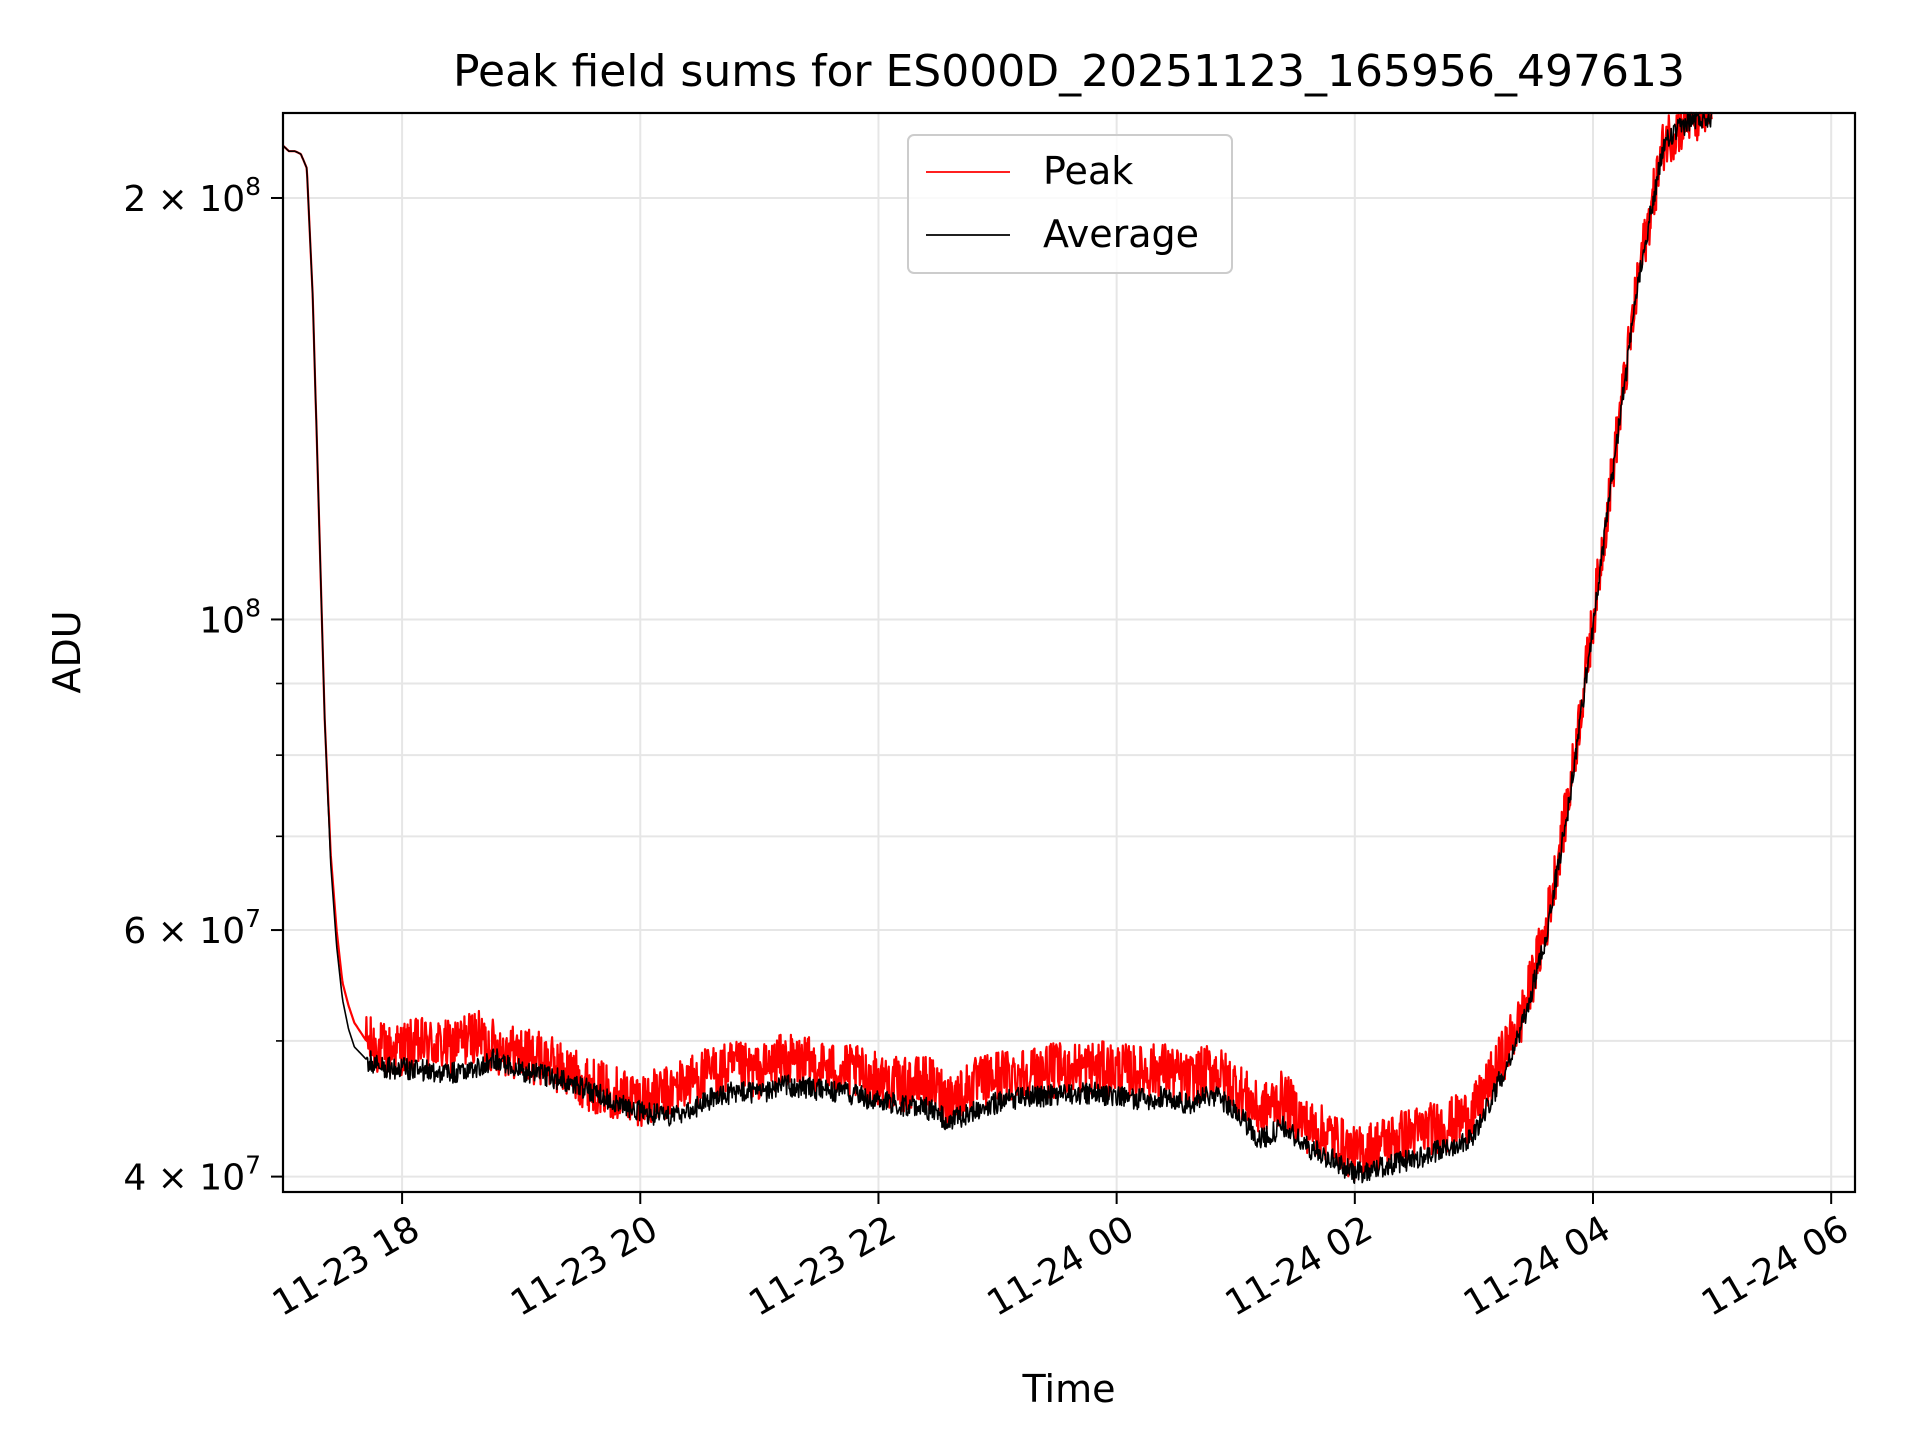 The height and width of the screenshot is (1440, 1920). I want to click on legend: Peak Average, so click(1070, 204).